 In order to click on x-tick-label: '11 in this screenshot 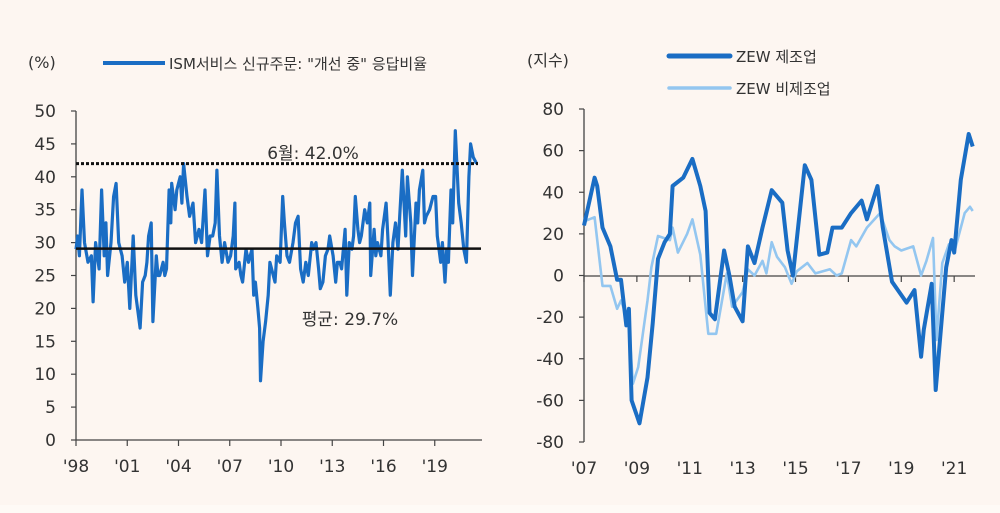, I will do `click(690, 469)`.